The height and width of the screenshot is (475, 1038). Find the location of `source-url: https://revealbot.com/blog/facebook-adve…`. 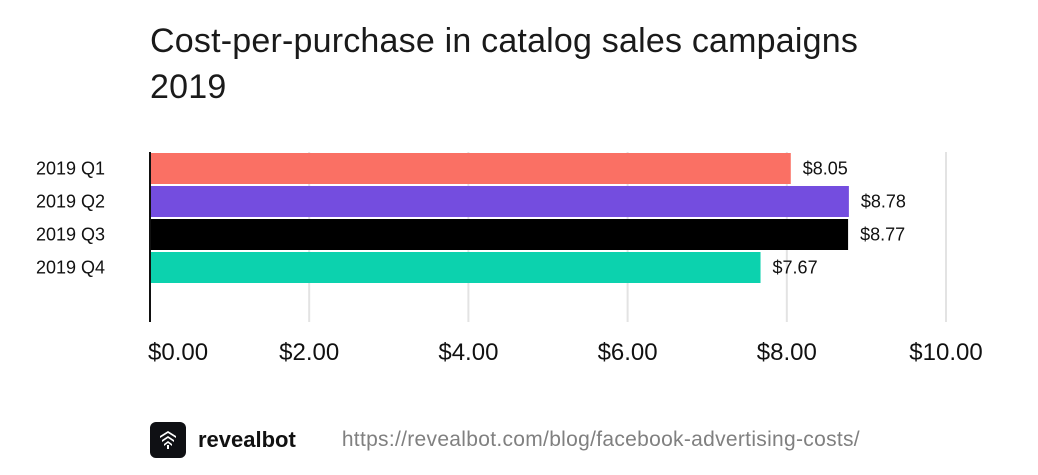

source-url: https://revealbot.com/blog/facebook-adve… is located at coordinates (600, 439).